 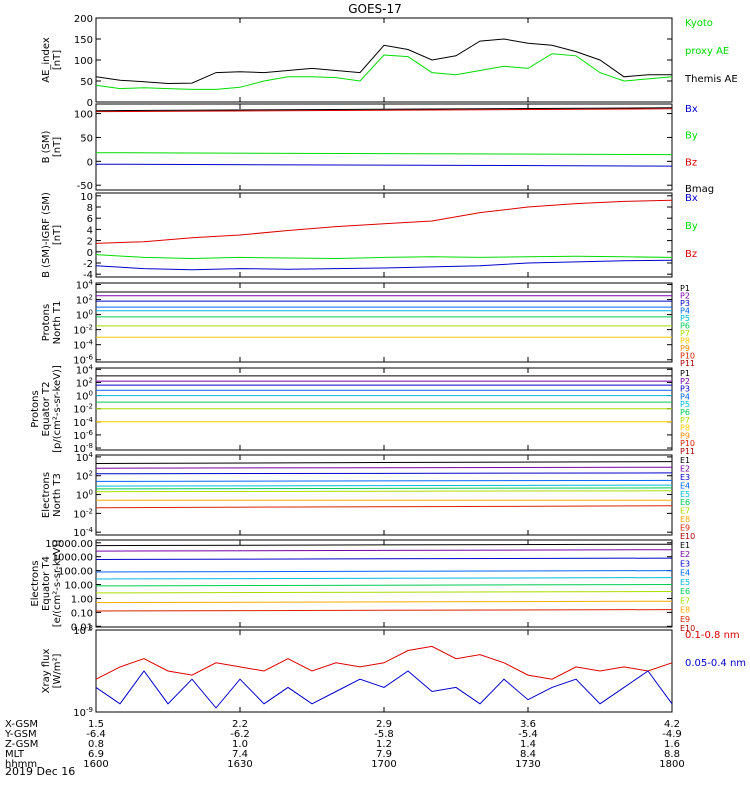 I want to click on y-tick-label: 0, so click(x=90, y=103).